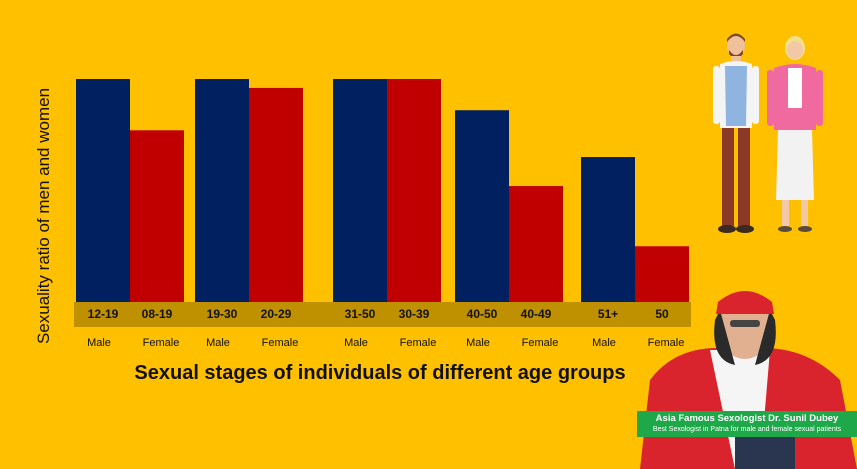  Describe the element at coordinates (536, 314) in the screenshot. I see `age-tick-label: 40-49` at that location.